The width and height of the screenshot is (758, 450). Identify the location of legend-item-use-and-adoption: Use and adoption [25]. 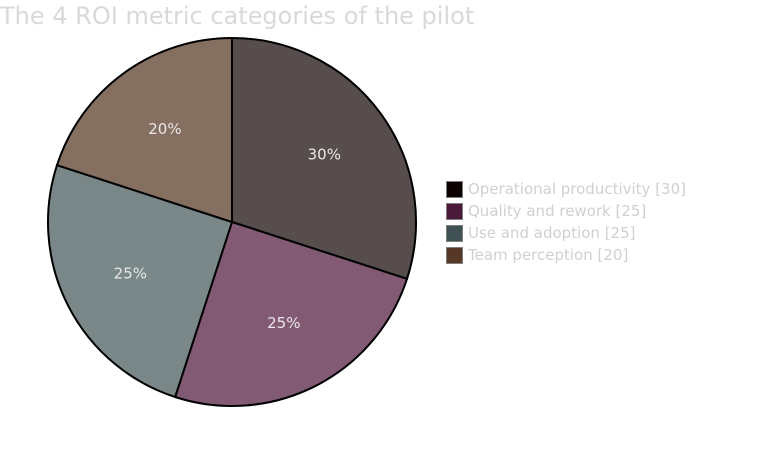
(566, 233).